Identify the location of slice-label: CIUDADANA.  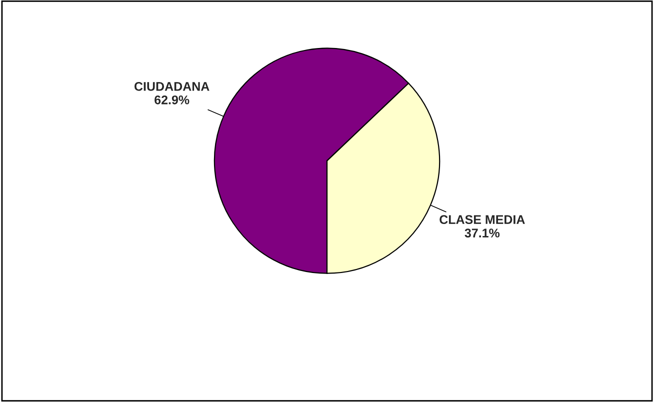
(172, 86).